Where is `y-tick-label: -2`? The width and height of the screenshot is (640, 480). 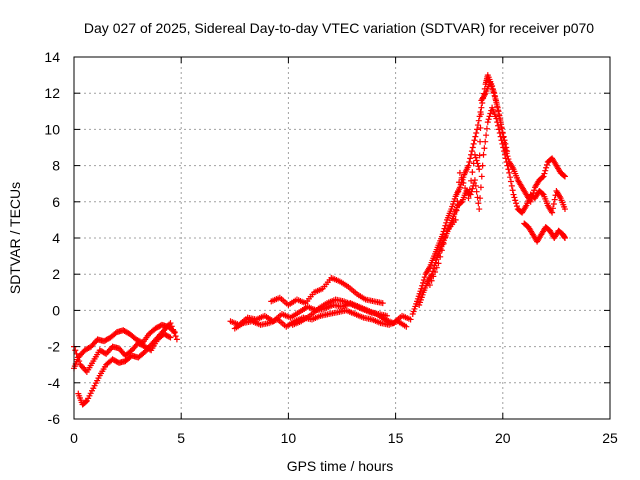
y-tick-label: -2 is located at coordinates (54, 347).